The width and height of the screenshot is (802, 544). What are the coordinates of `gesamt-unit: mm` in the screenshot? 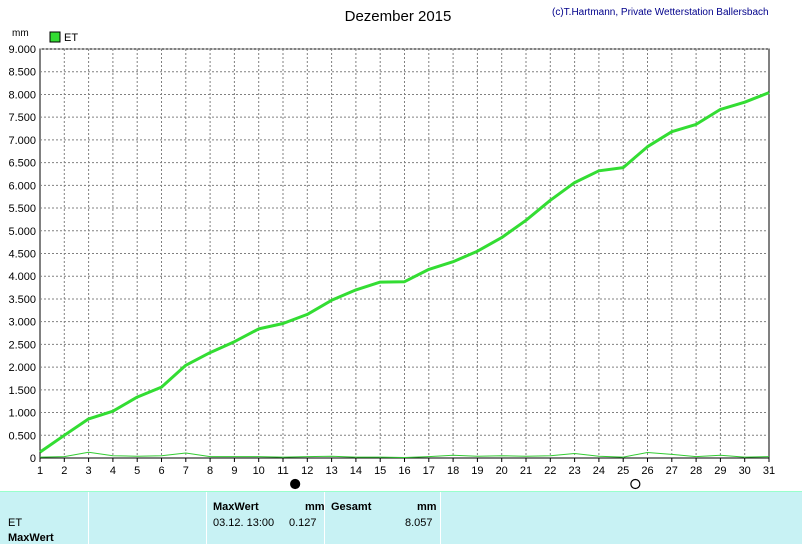 It's located at (427, 507).